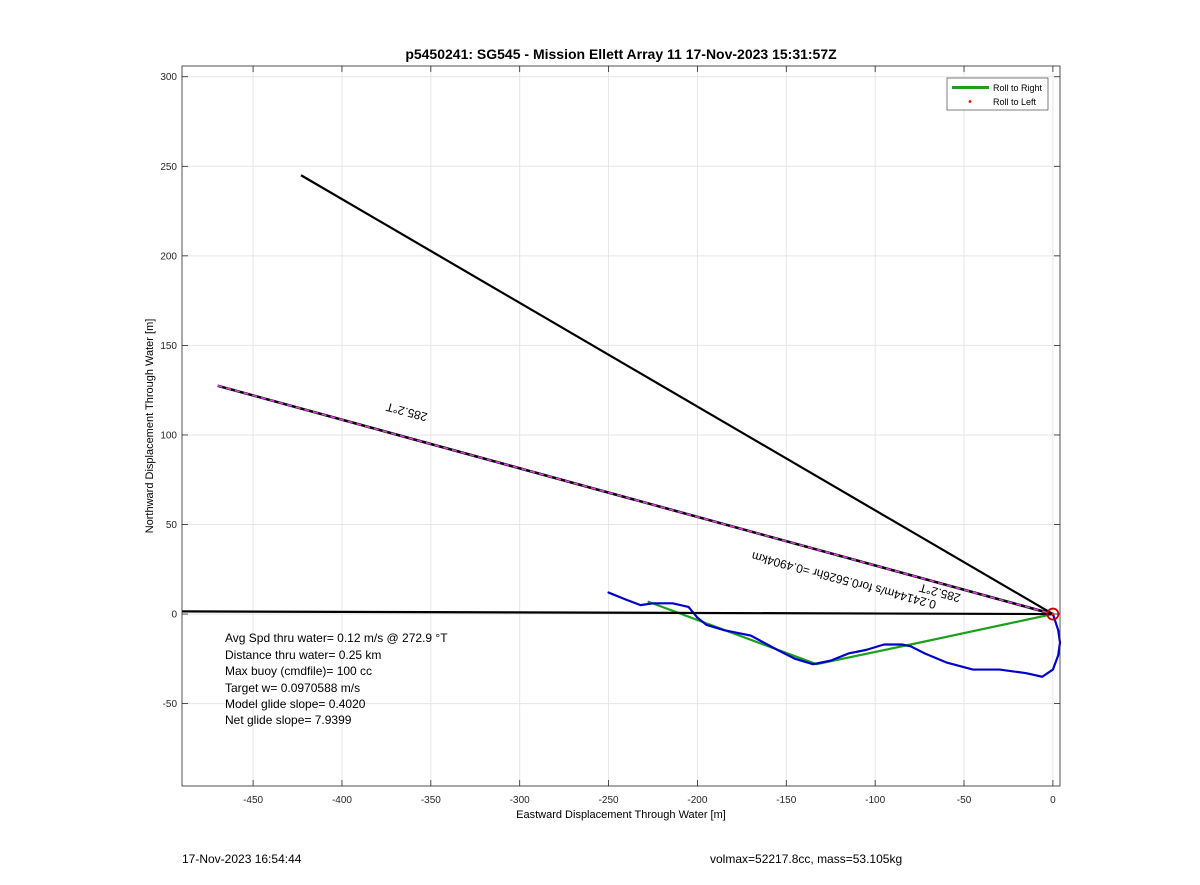 This screenshot has width=1200, height=885. I want to click on y-axis-label: Northward Displacement Through Water [m], so click(150, 426).